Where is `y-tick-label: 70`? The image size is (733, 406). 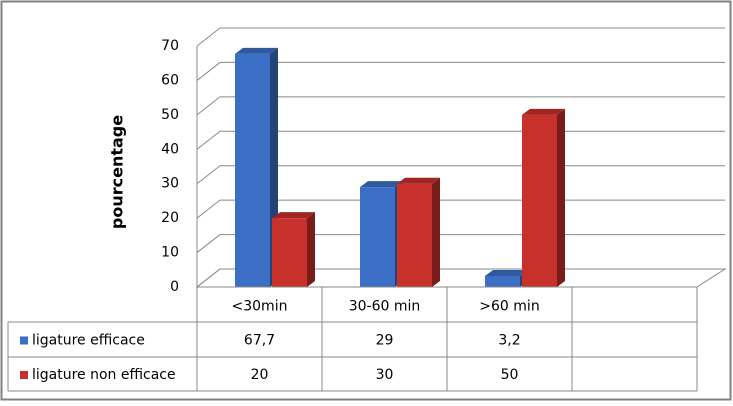
y-tick-label: 70 is located at coordinates (170, 46).